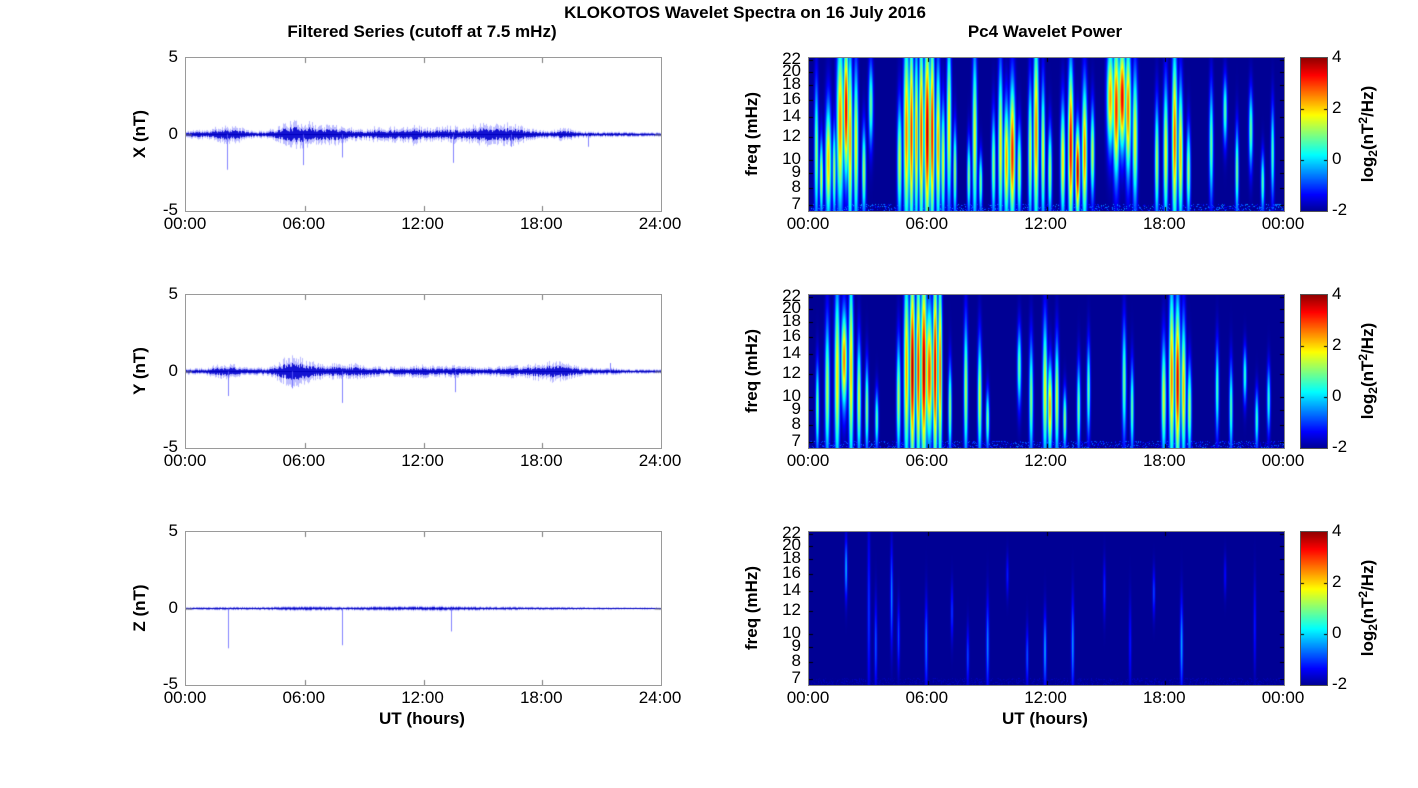 The height and width of the screenshot is (788, 1418). Describe the element at coordinates (422, 31) in the screenshot. I see `left-column-title: Filtered Series (cutoff at 7.5 mHz)` at that location.